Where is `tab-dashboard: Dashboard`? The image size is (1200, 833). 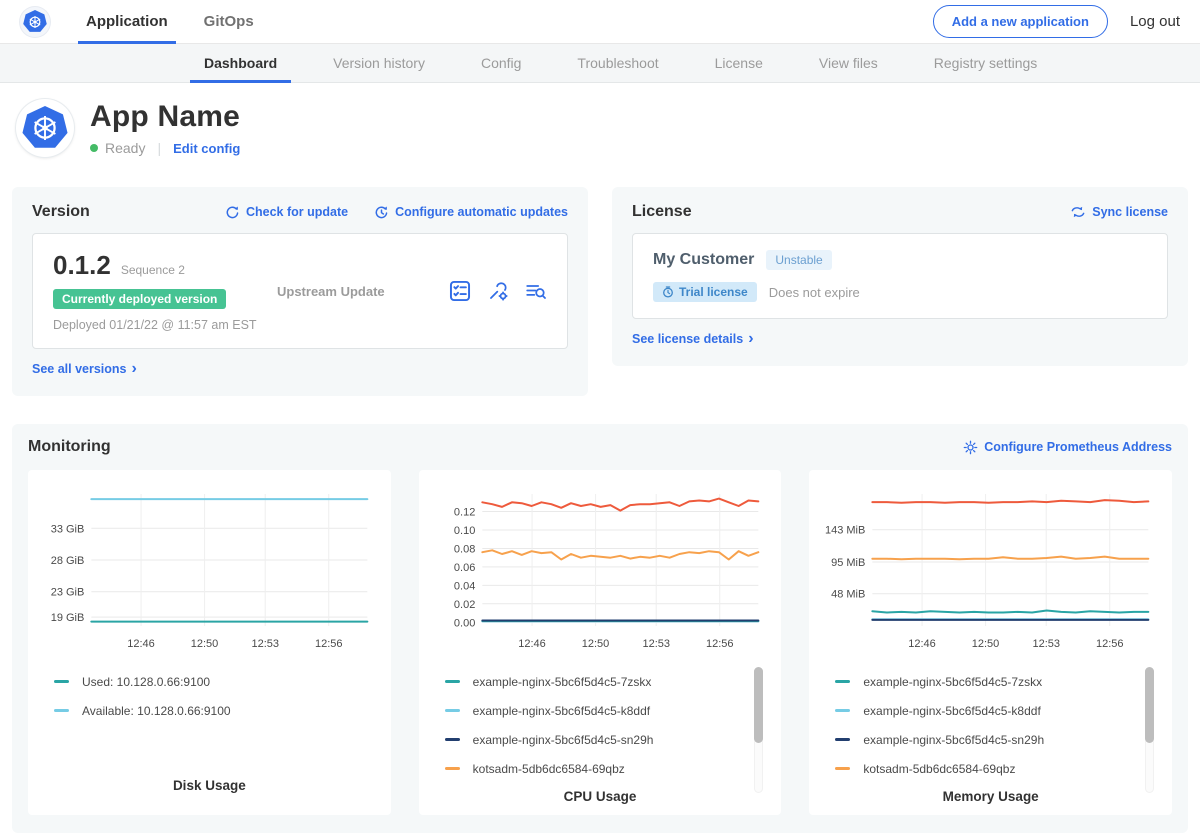 tab-dashboard: Dashboard is located at coordinates (241, 63).